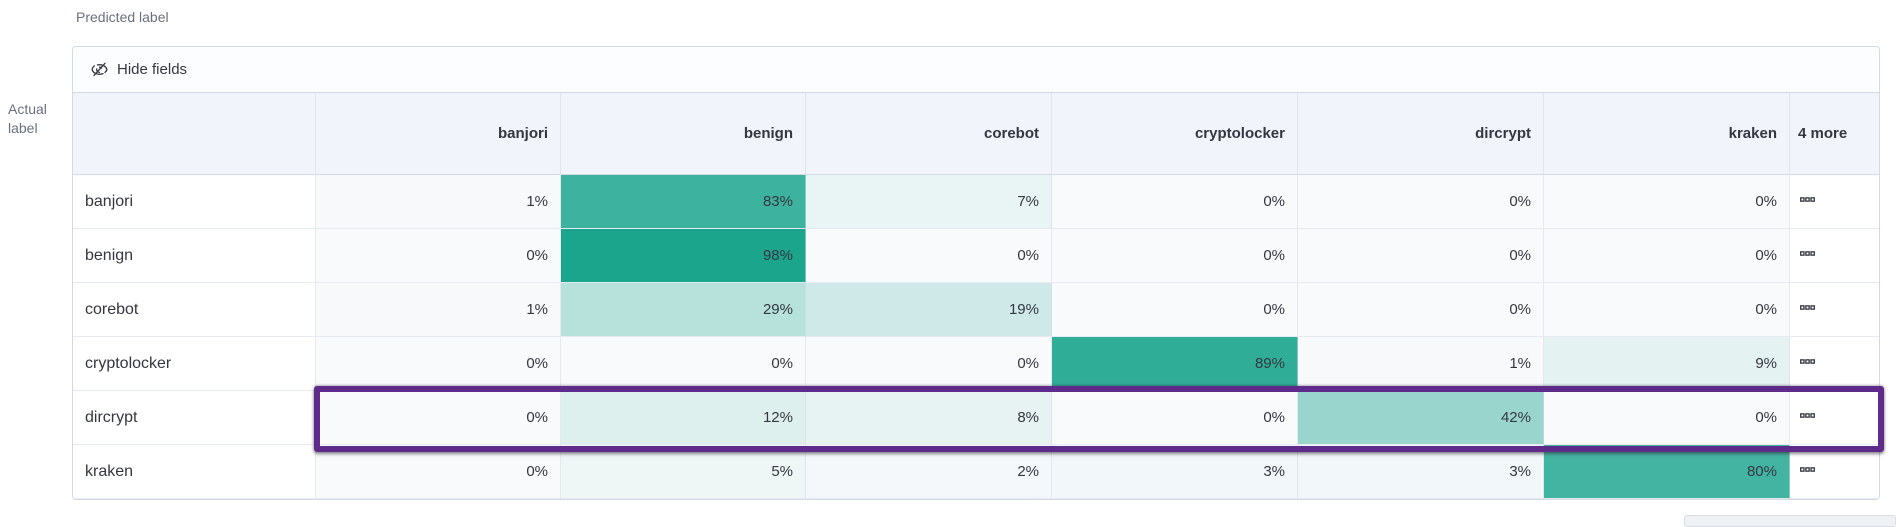 This screenshot has width=1896, height=527. Describe the element at coordinates (1175, 256) in the screenshot. I see `cell-benign-cryptolocker: 0%` at that location.